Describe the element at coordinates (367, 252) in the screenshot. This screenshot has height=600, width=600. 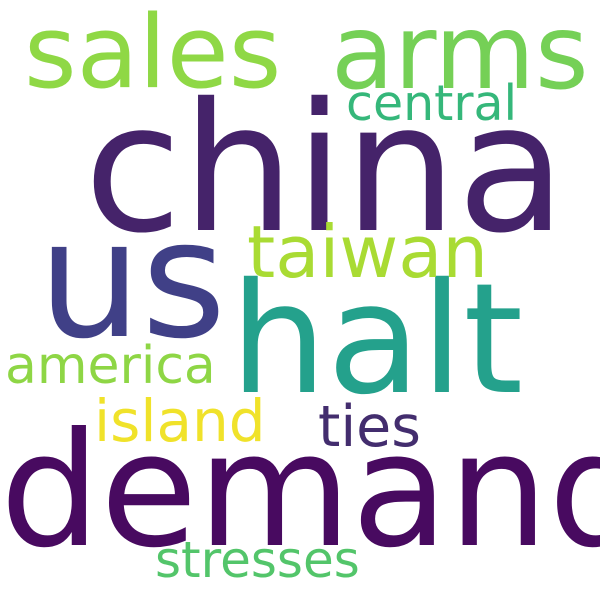
I see `word-taiwan: taiwan` at that location.